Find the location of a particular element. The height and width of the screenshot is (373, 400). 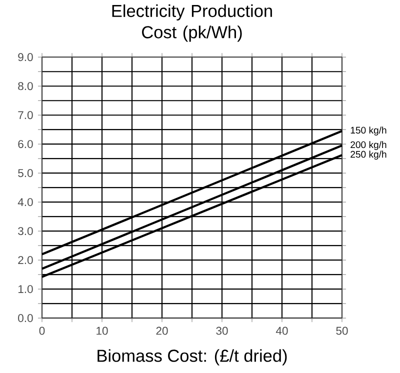

legend-label: 250 kg/h is located at coordinates (368, 155).